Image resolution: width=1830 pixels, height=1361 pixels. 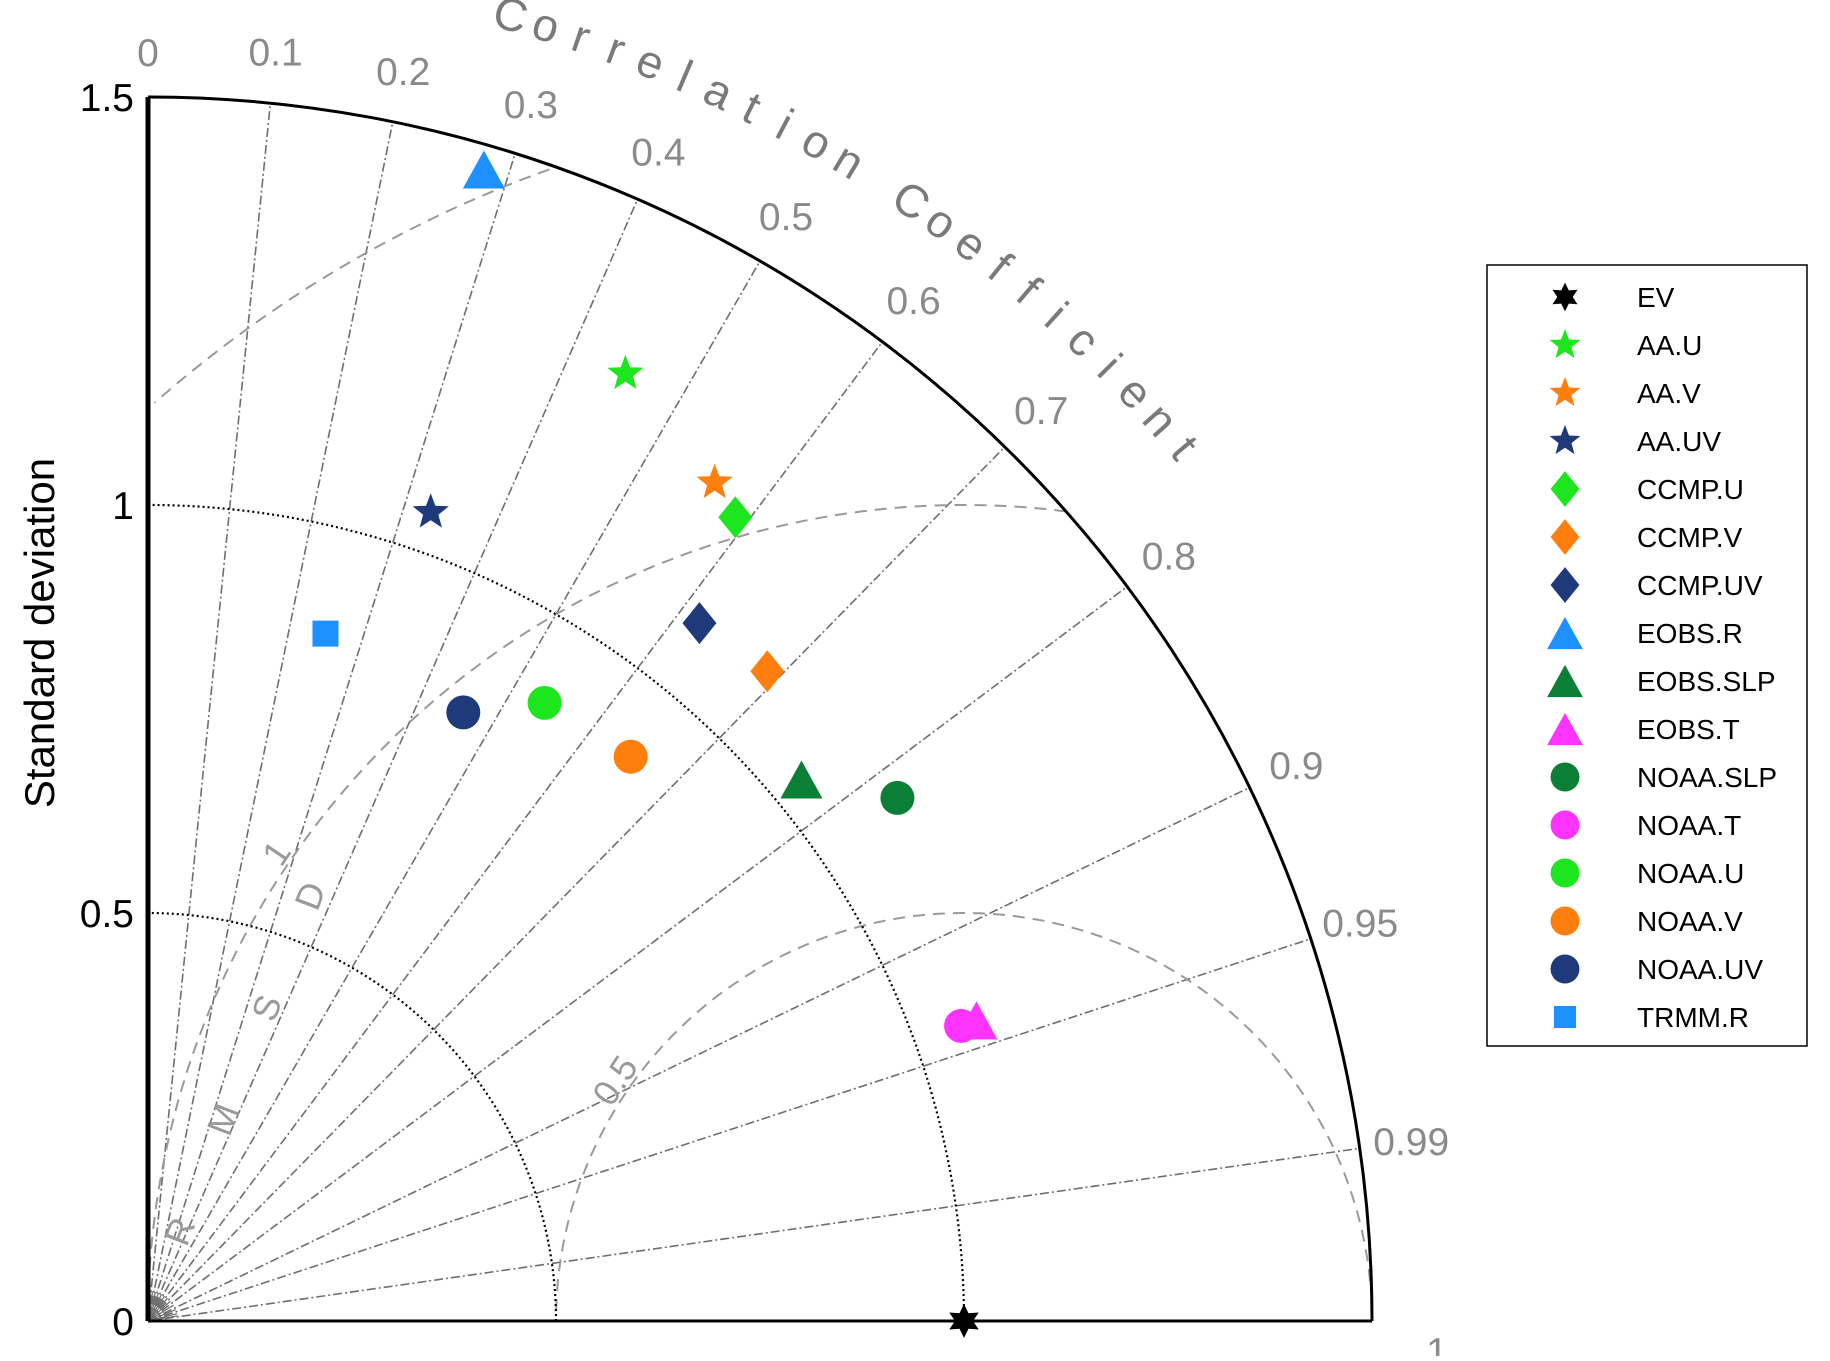 What do you see at coordinates (718, 91) in the screenshot?
I see `correlation-title-letter: a` at bounding box center [718, 91].